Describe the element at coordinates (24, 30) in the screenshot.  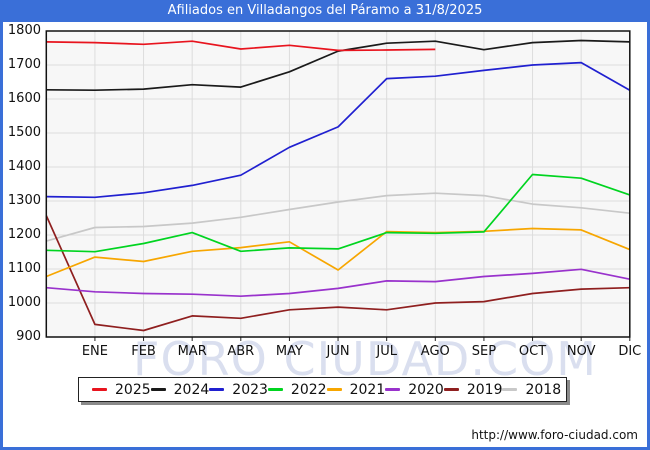
I see `y-tick-label: 1800` at that location.